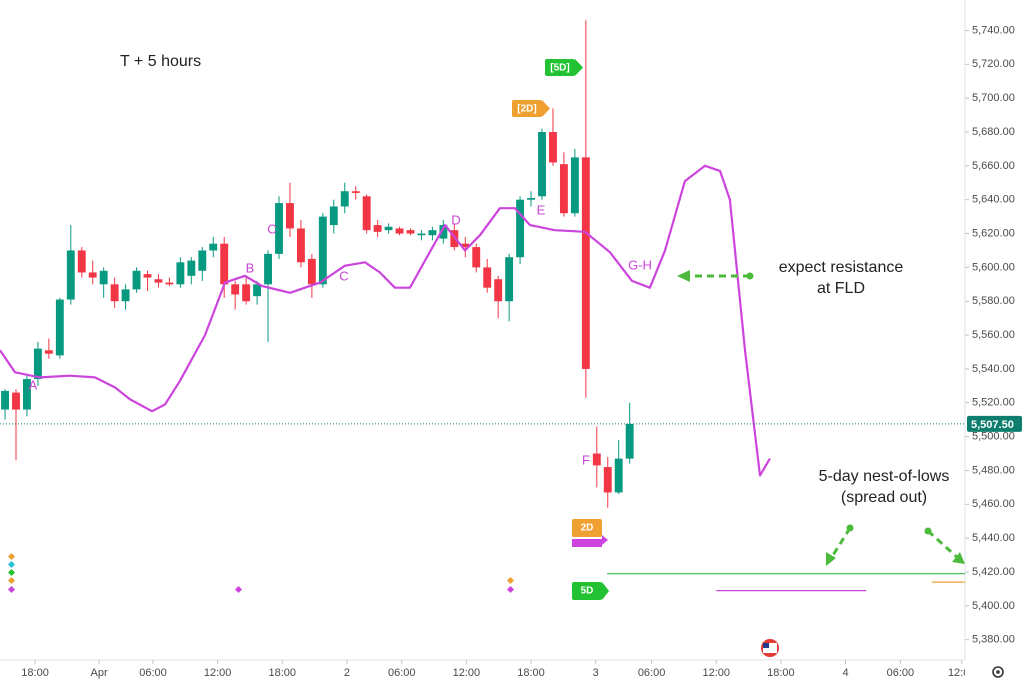 The height and width of the screenshot is (682, 1024). I want to click on cycle-label: E, so click(541, 209).